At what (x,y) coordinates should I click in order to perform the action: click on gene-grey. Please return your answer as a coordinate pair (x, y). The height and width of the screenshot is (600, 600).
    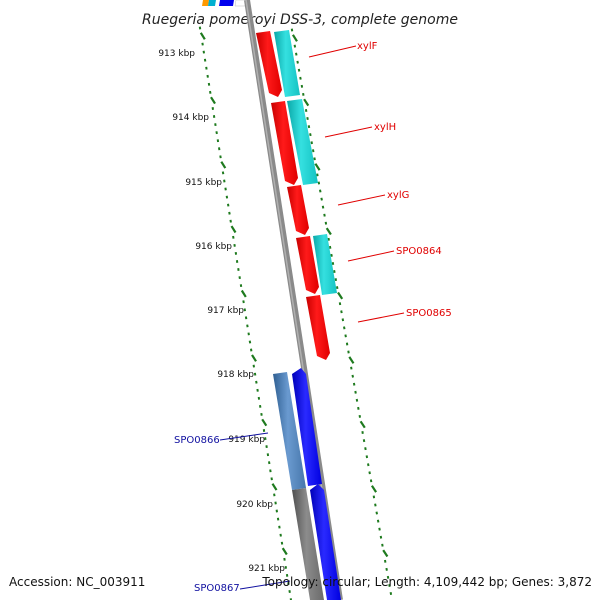
    Looking at the image, I should click on (308, 544).